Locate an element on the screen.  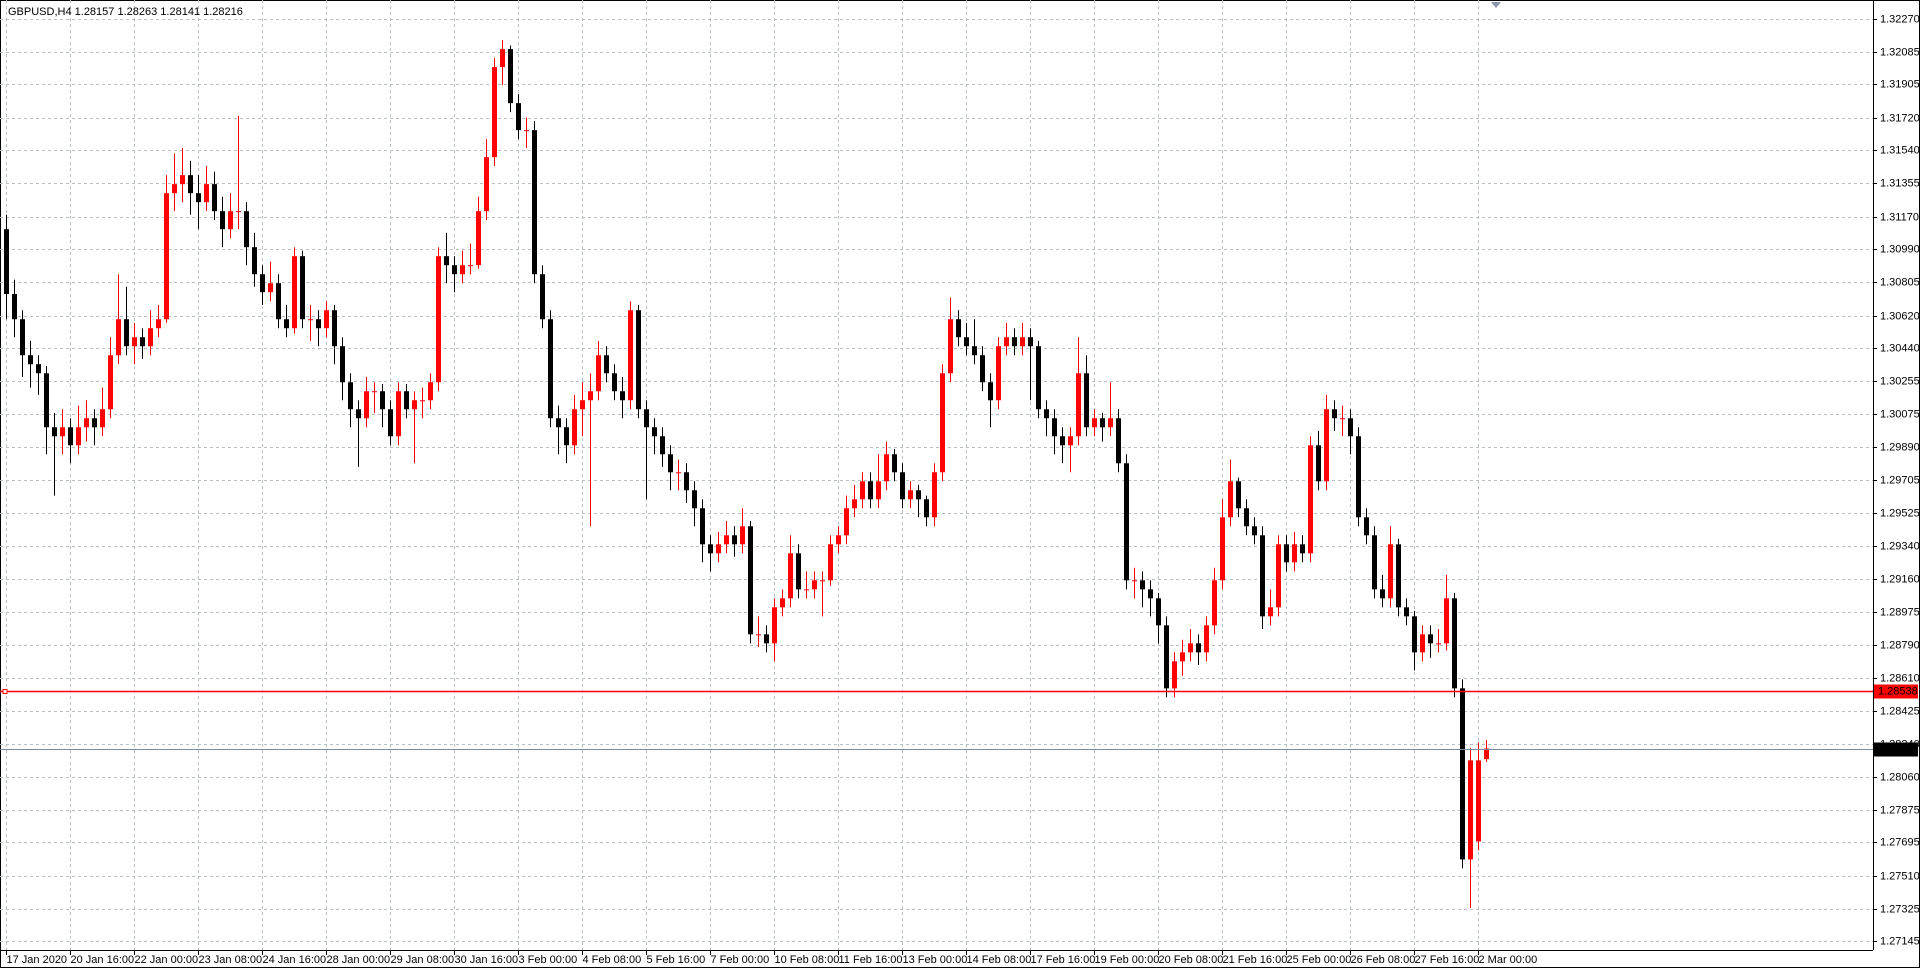
bid-label-box is located at coordinates (1896, 749).